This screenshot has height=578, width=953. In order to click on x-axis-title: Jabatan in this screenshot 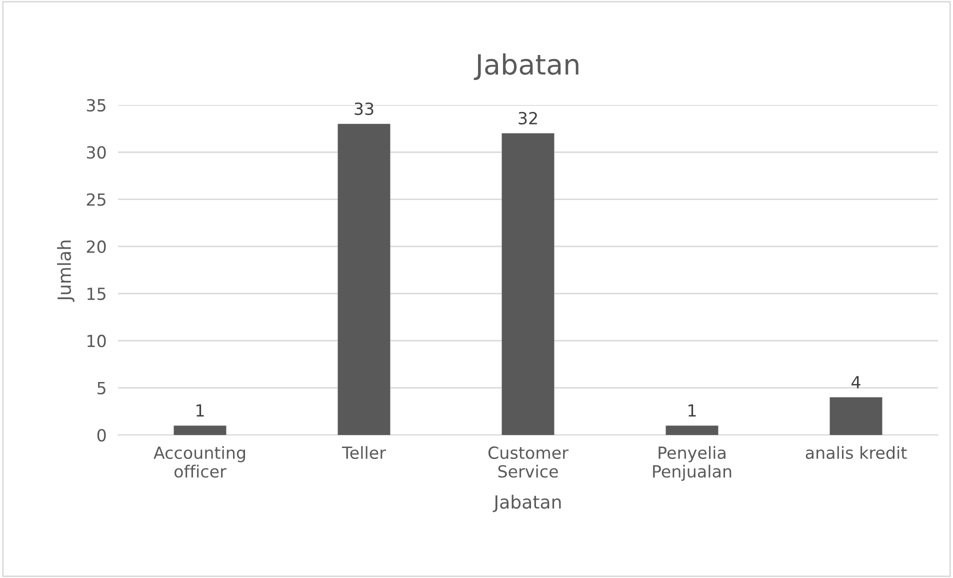, I will do `click(526, 503)`.